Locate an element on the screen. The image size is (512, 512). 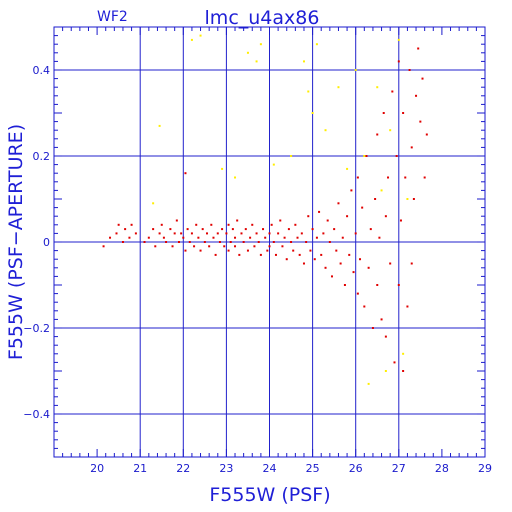
chart-title: lmc_u4ax86 is located at coordinates (262, 18).